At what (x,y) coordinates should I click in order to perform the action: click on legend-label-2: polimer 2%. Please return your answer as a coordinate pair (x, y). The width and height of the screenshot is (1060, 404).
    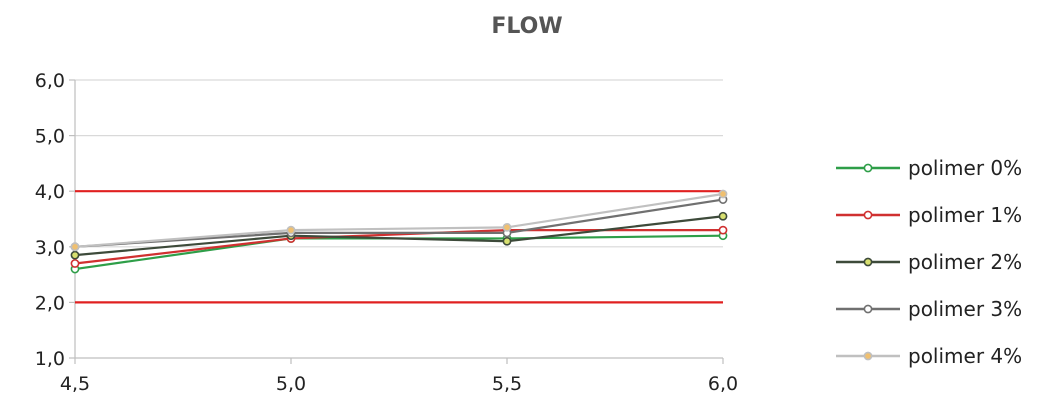
    Looking at the image, I should click on (965, 262).